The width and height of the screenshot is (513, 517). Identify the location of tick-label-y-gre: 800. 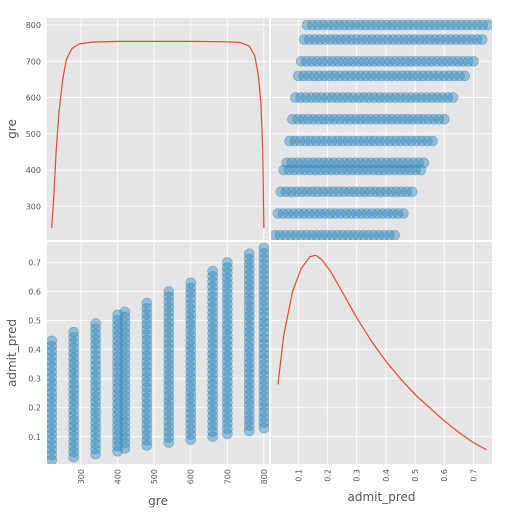
(33, 25).